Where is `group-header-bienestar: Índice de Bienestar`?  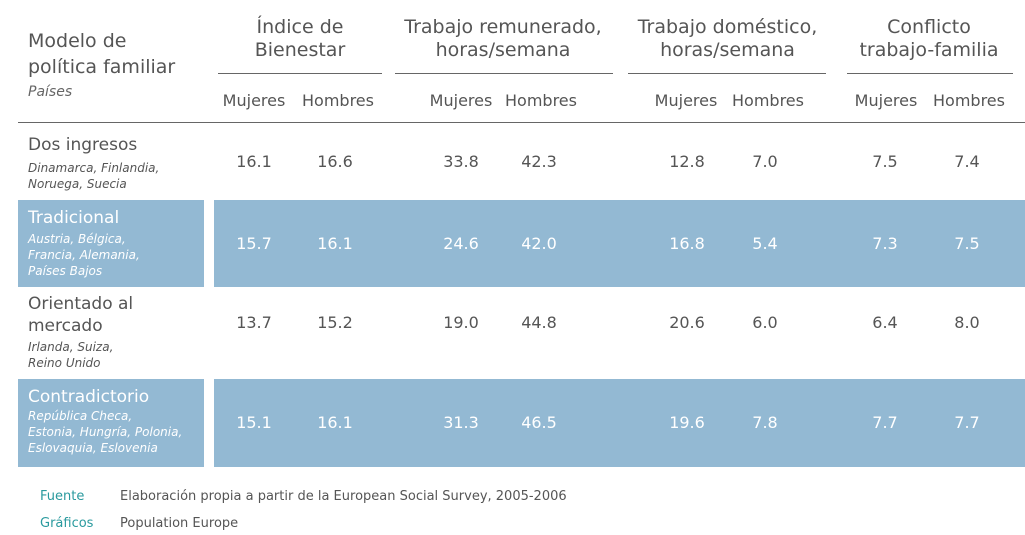
group-header-bienestar: Índice de Bienestar is located at coordinates (300, 39).